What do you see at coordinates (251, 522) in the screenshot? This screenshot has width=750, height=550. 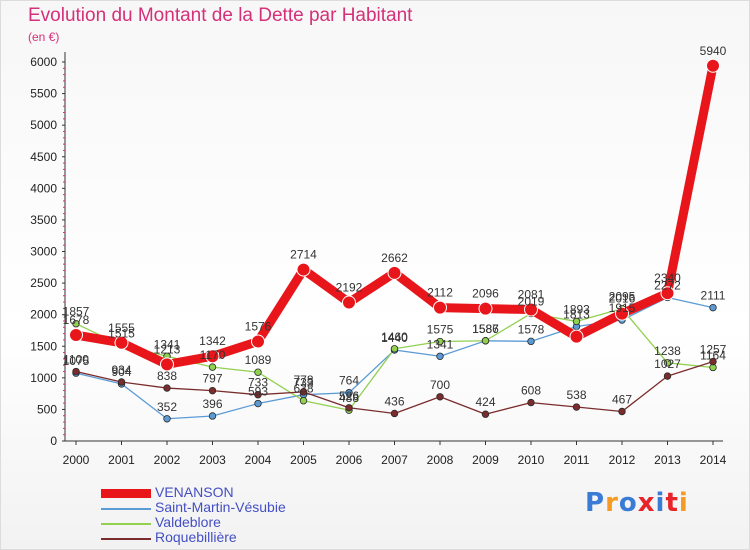 I see `legend-item-valdeblore: Valdeblore` at bounding box center [251, 522].